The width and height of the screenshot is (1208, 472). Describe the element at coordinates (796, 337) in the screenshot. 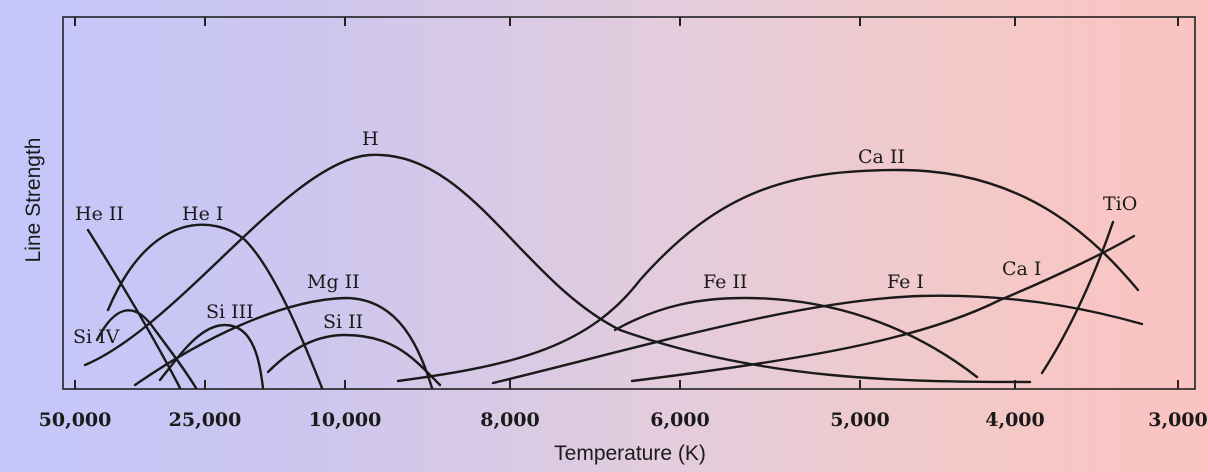

I see `curve-fe-ii` at that location.